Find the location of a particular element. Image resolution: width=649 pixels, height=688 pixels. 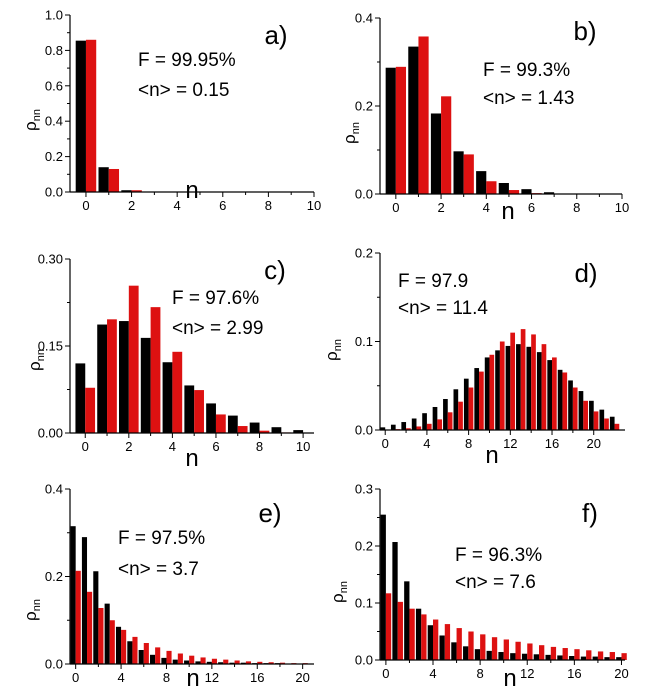

y-tick-label: 0.30 is located at coordinates (50, 259).